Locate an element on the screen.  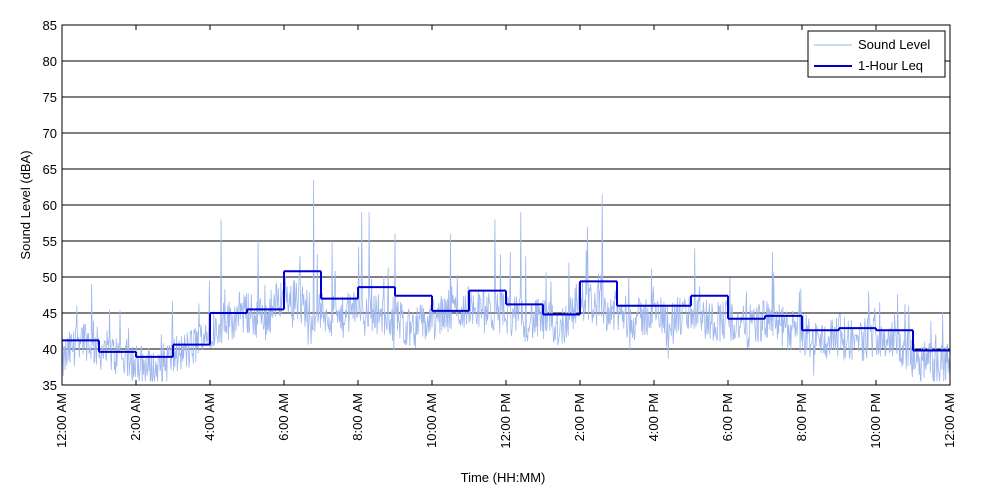
xtick-label-10: 8:00 PM is located at coordinates (801, 417).